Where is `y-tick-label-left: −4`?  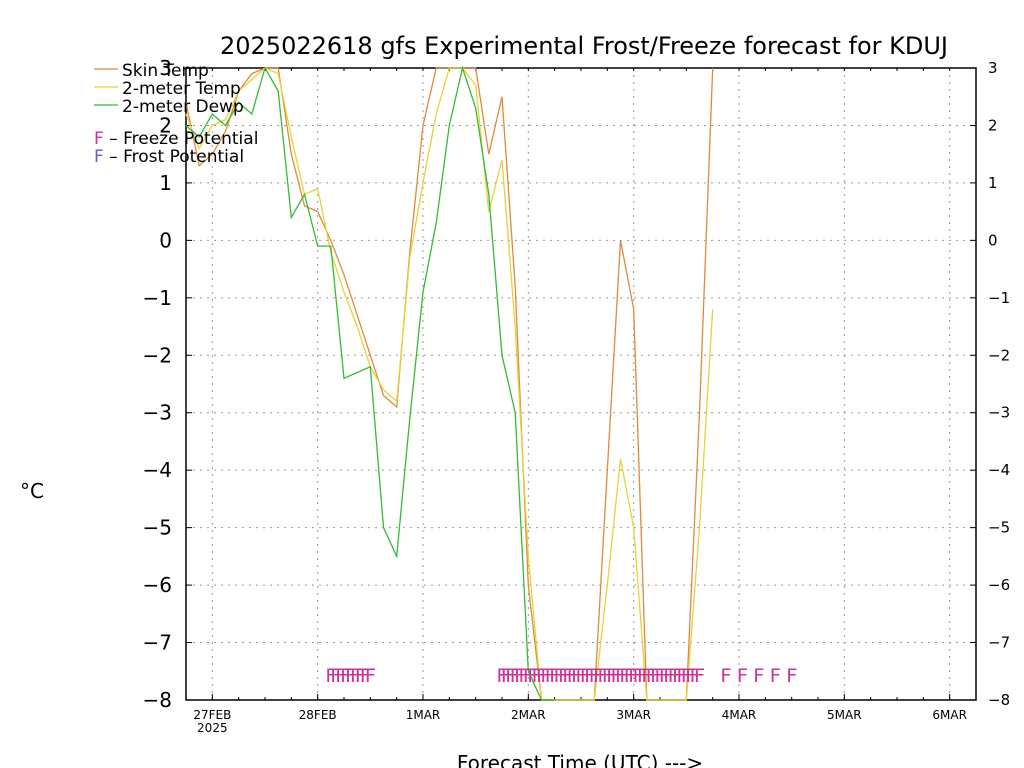
y-tick-label-left: −4 is located at coordinates (157, 470).